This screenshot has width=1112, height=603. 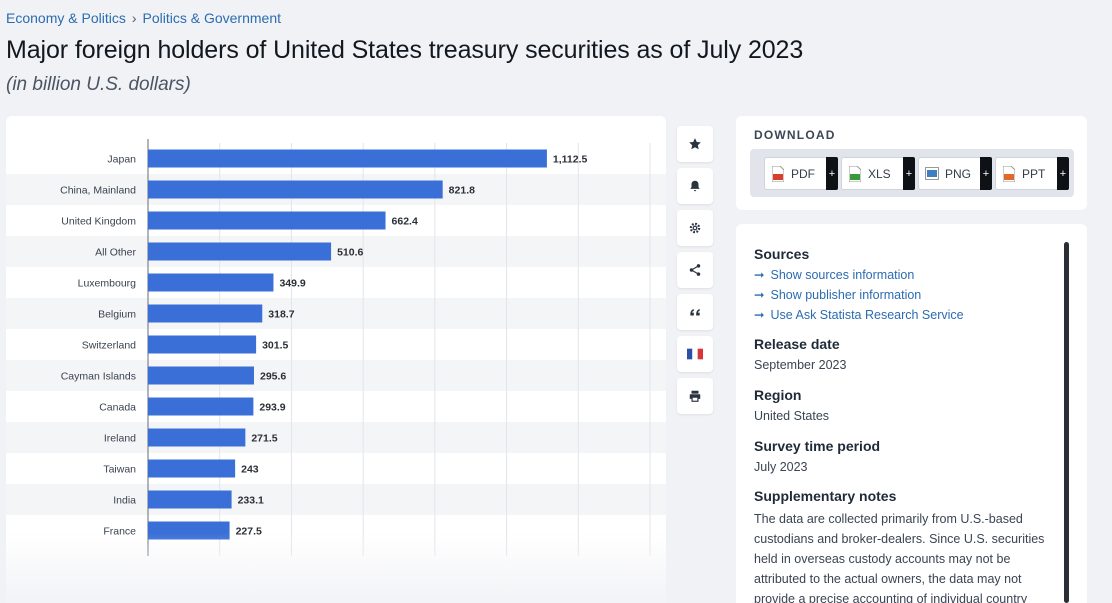 What do you see at coordinates (272, 408) in the screenshot?
I see `value-label: 293.9` at bounding box center [272, 408].